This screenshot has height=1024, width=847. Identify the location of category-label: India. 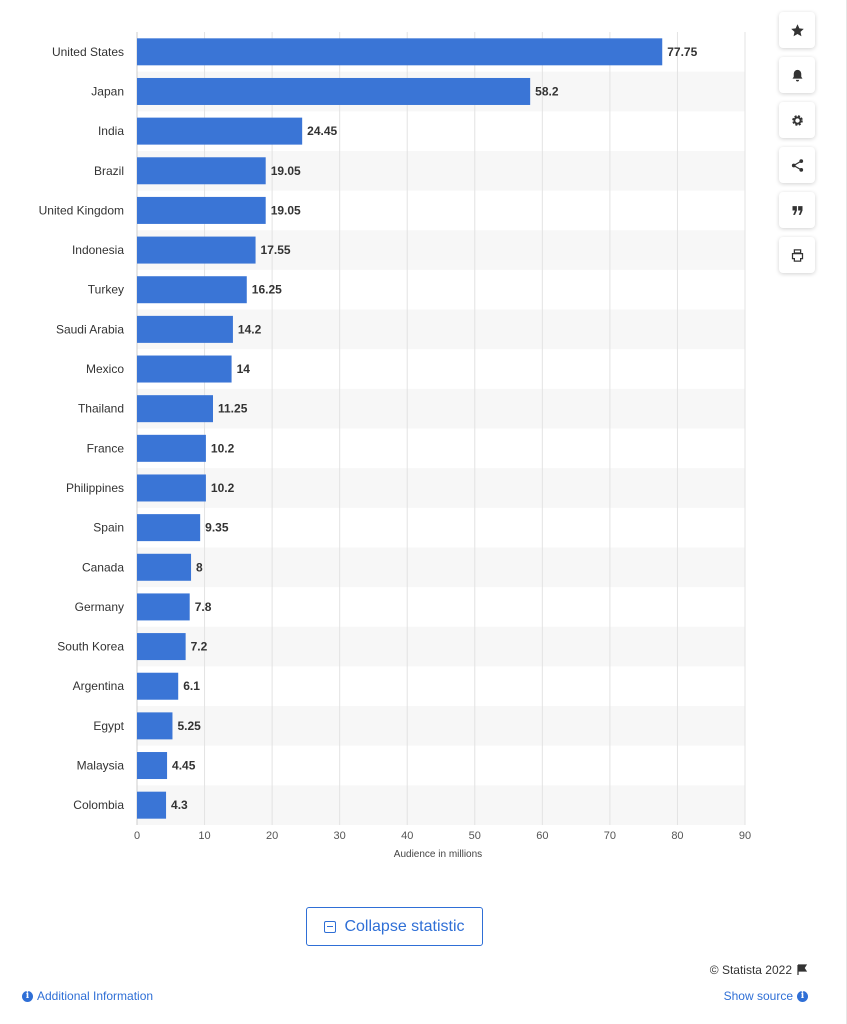
(111, 131).